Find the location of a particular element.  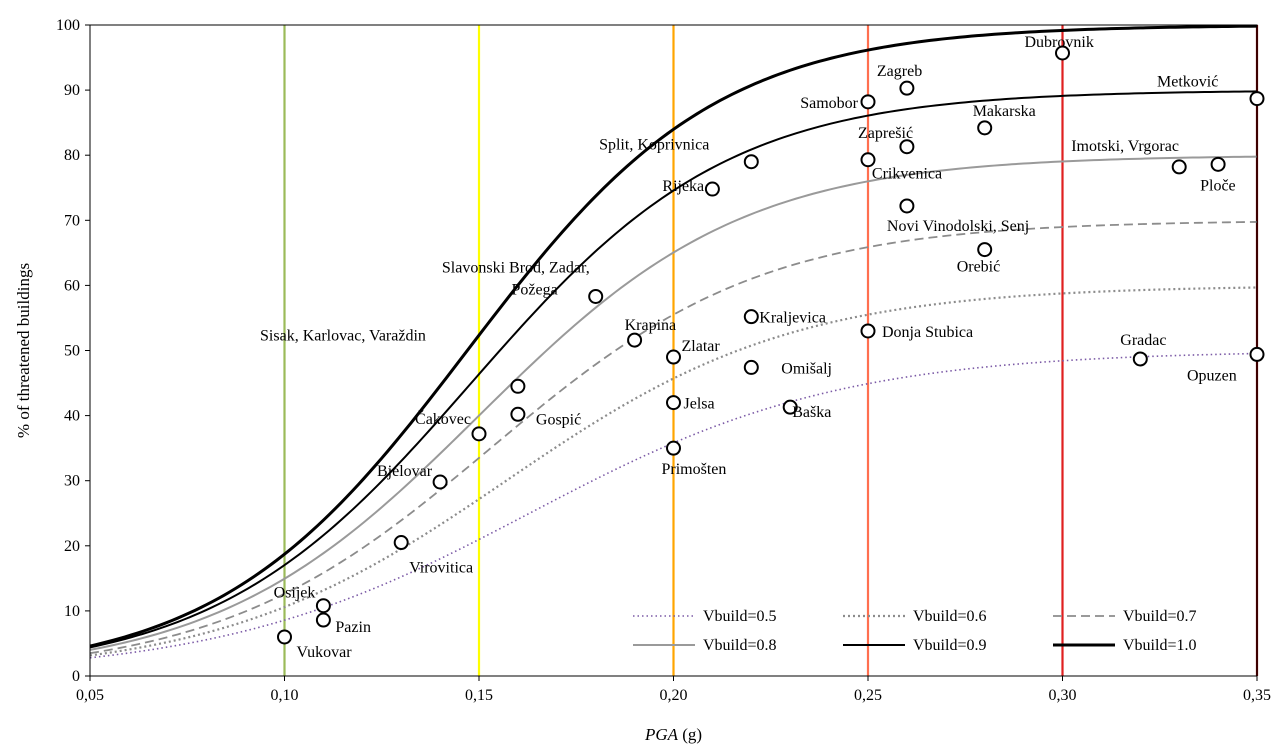

point-label: Makarska is located at coordinates (1004, 111).